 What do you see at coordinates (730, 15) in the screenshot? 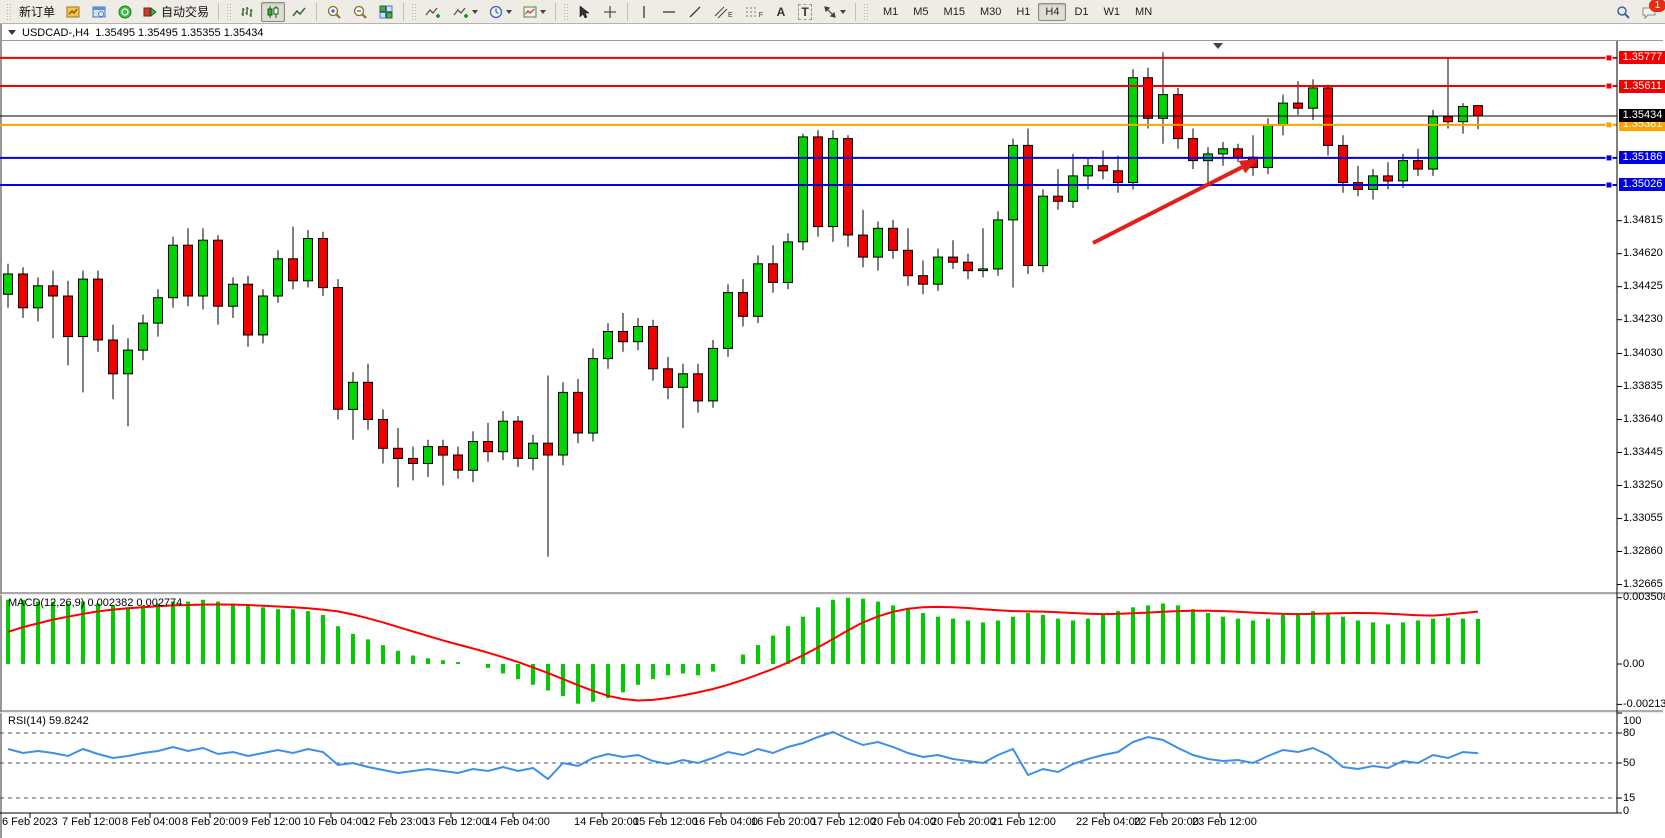
I see `channel-glyph: E` at bounding box center [730, 15].